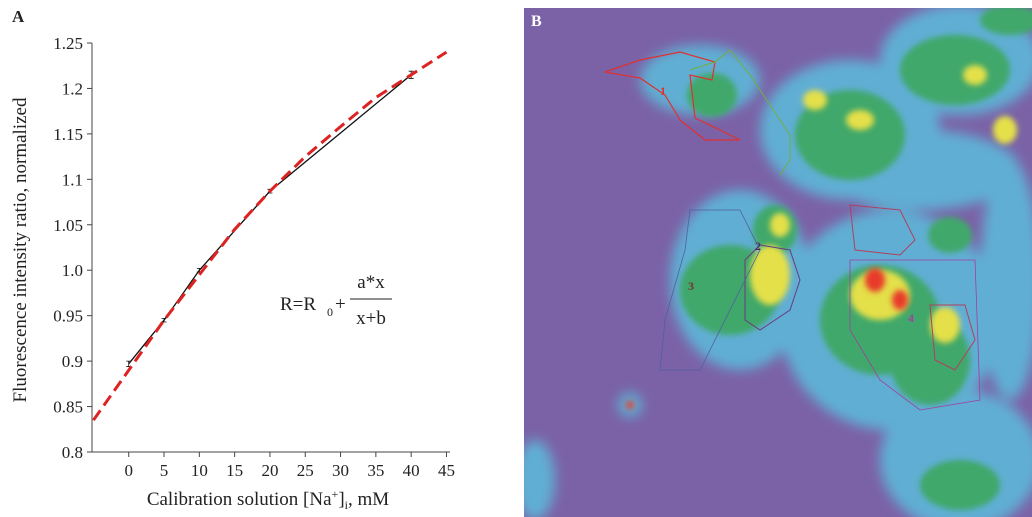 The height and width of the screenshot is (517, 1032). Describe the element at coordinates (347, 505) in the screenshot. I see `x-axis-label-sub: i` at that location.